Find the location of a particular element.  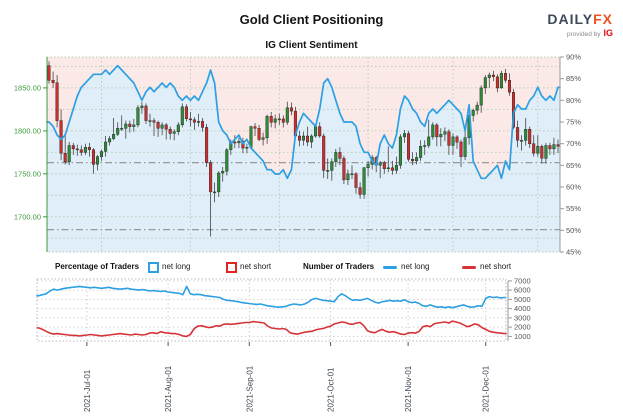

logo-fx-text: FX is located at coordinates (603, 19).